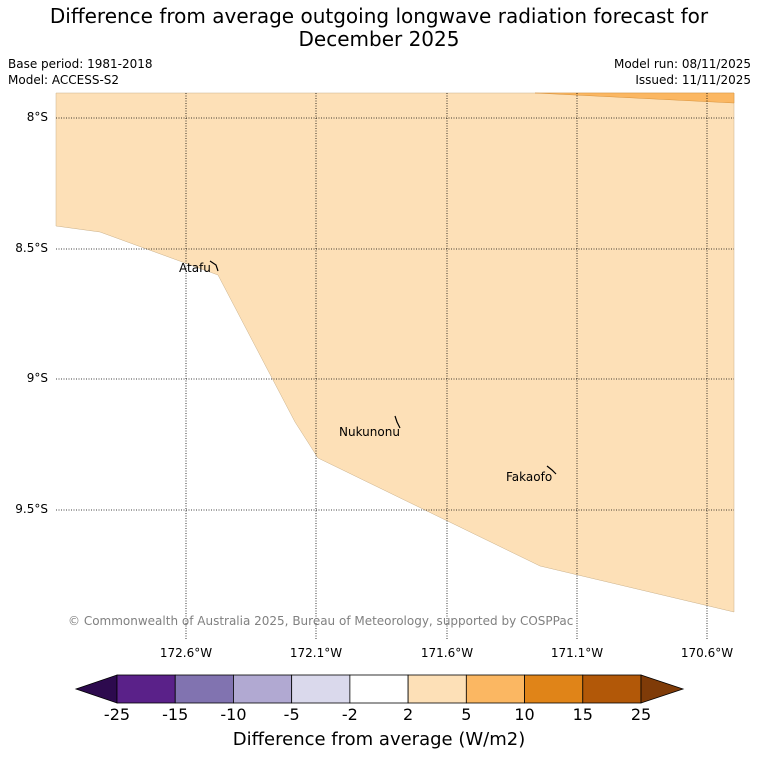  Describe the element at coordinates (577, 653) in the screenshot. I see `lon-label-171-1: 171.1°W` at that location.